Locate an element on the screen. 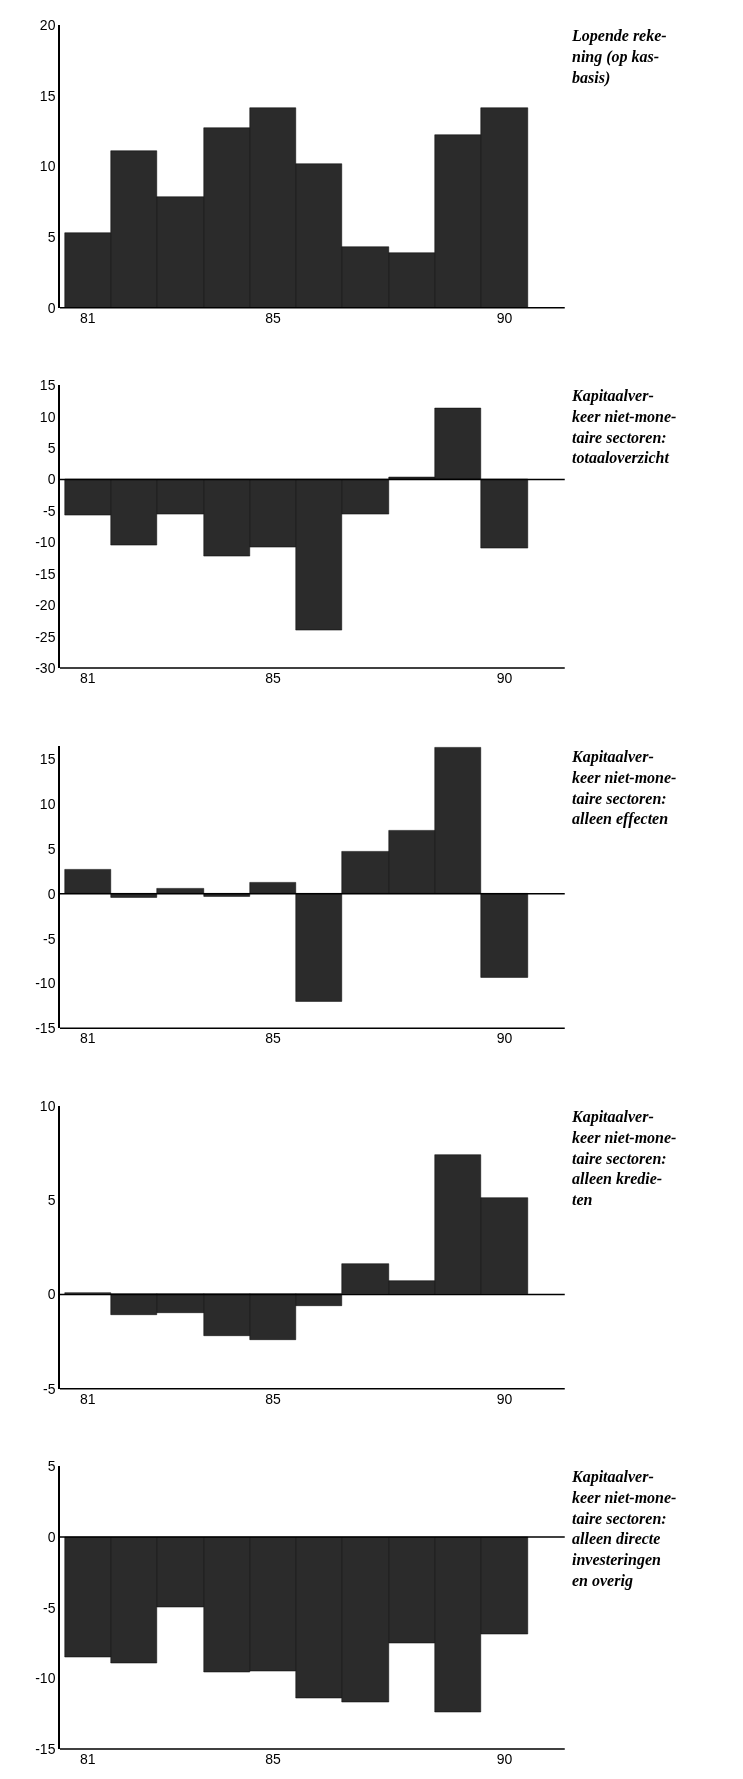 This screenshot has height=1779, width=743. y-tick-label: -30 is located at coordinates (45, 667).